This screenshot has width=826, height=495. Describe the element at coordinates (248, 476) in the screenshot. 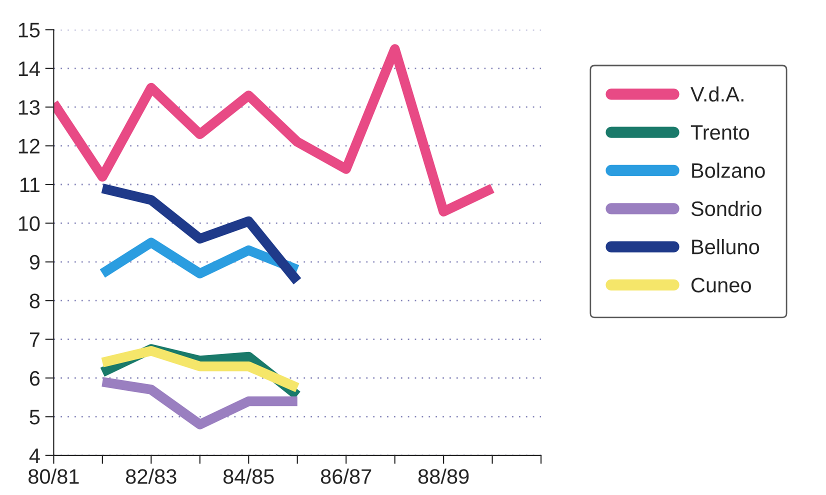

I see `x-tick-label: 84/85` at that location.